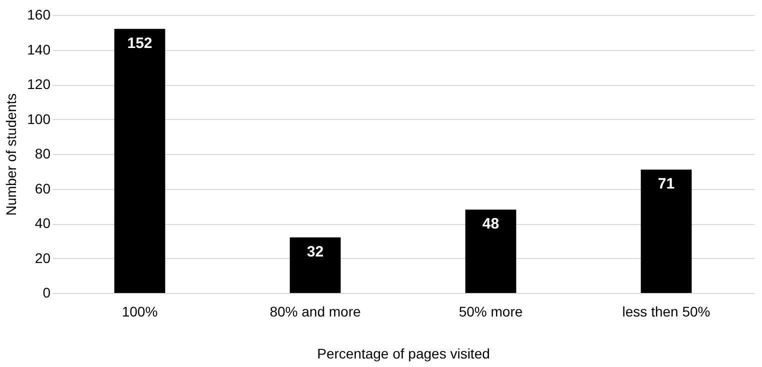 The width and height of the screenshot is (762, 367). What do you see at coordinates (491, 224) in the screenshot?
I see `data-label: 48` at bounding box center [491, 224].